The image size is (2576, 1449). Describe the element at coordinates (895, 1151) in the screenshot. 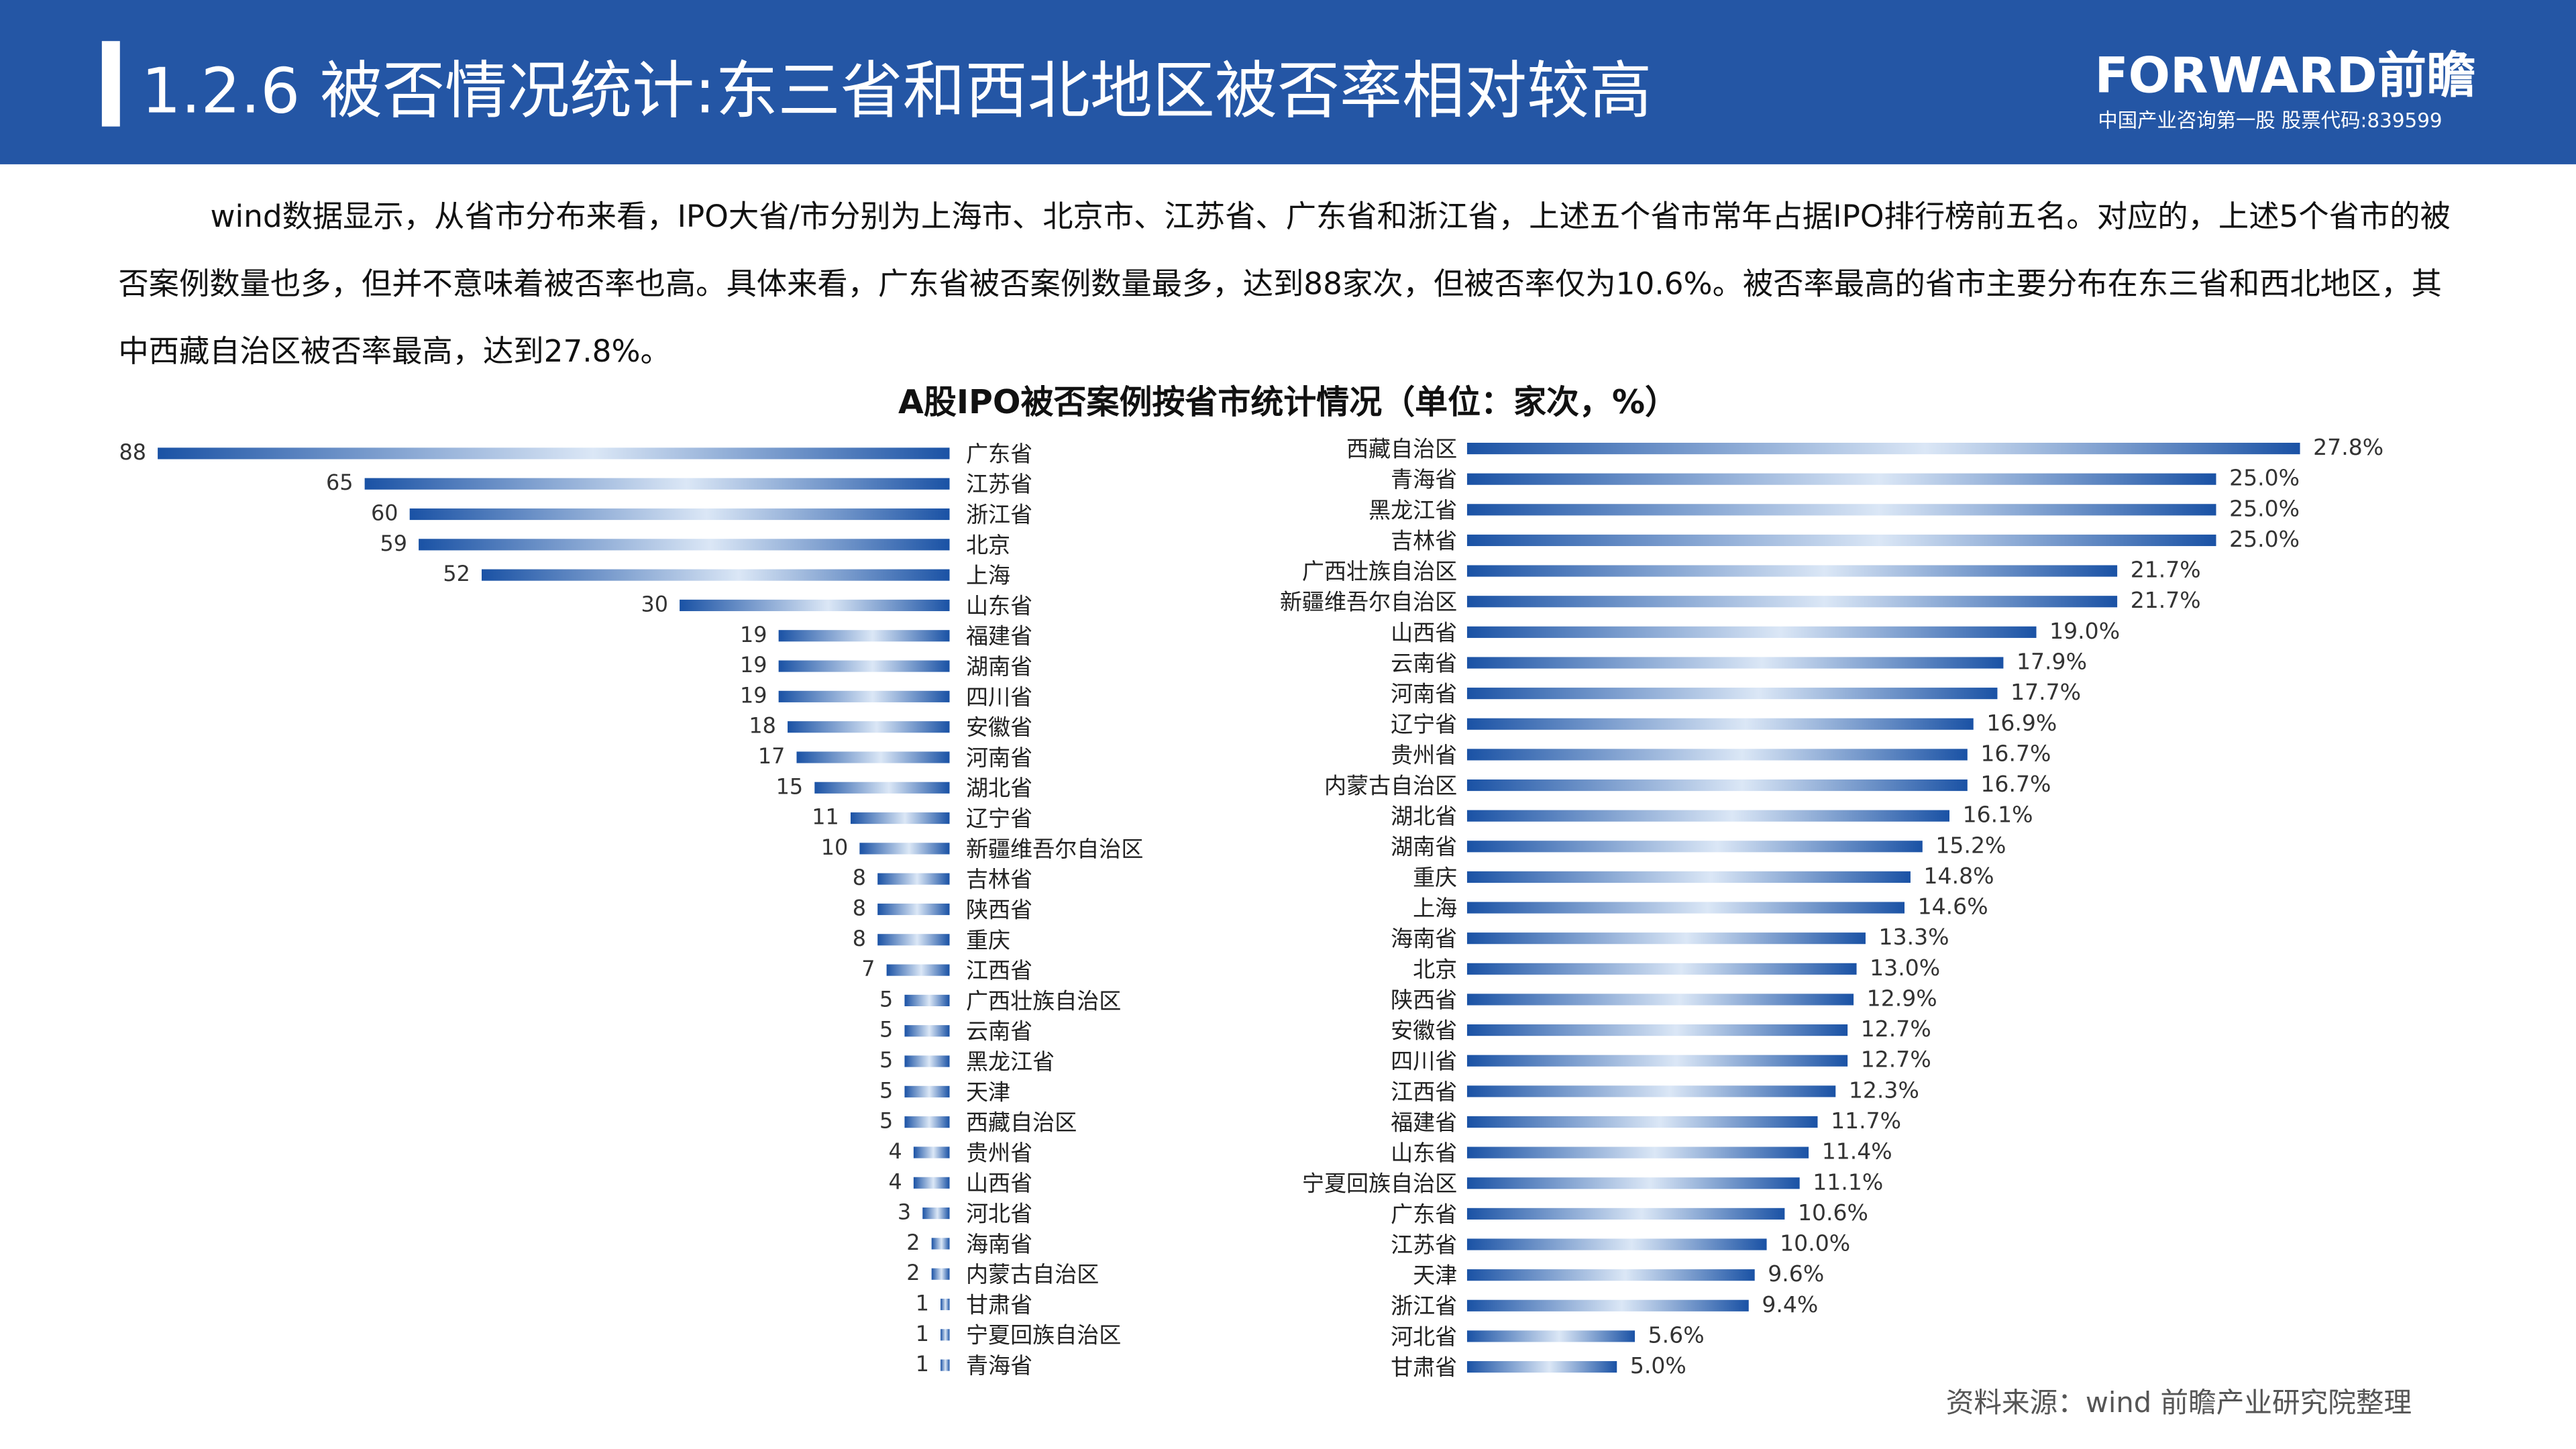

I see `value-label: 4` at that location.